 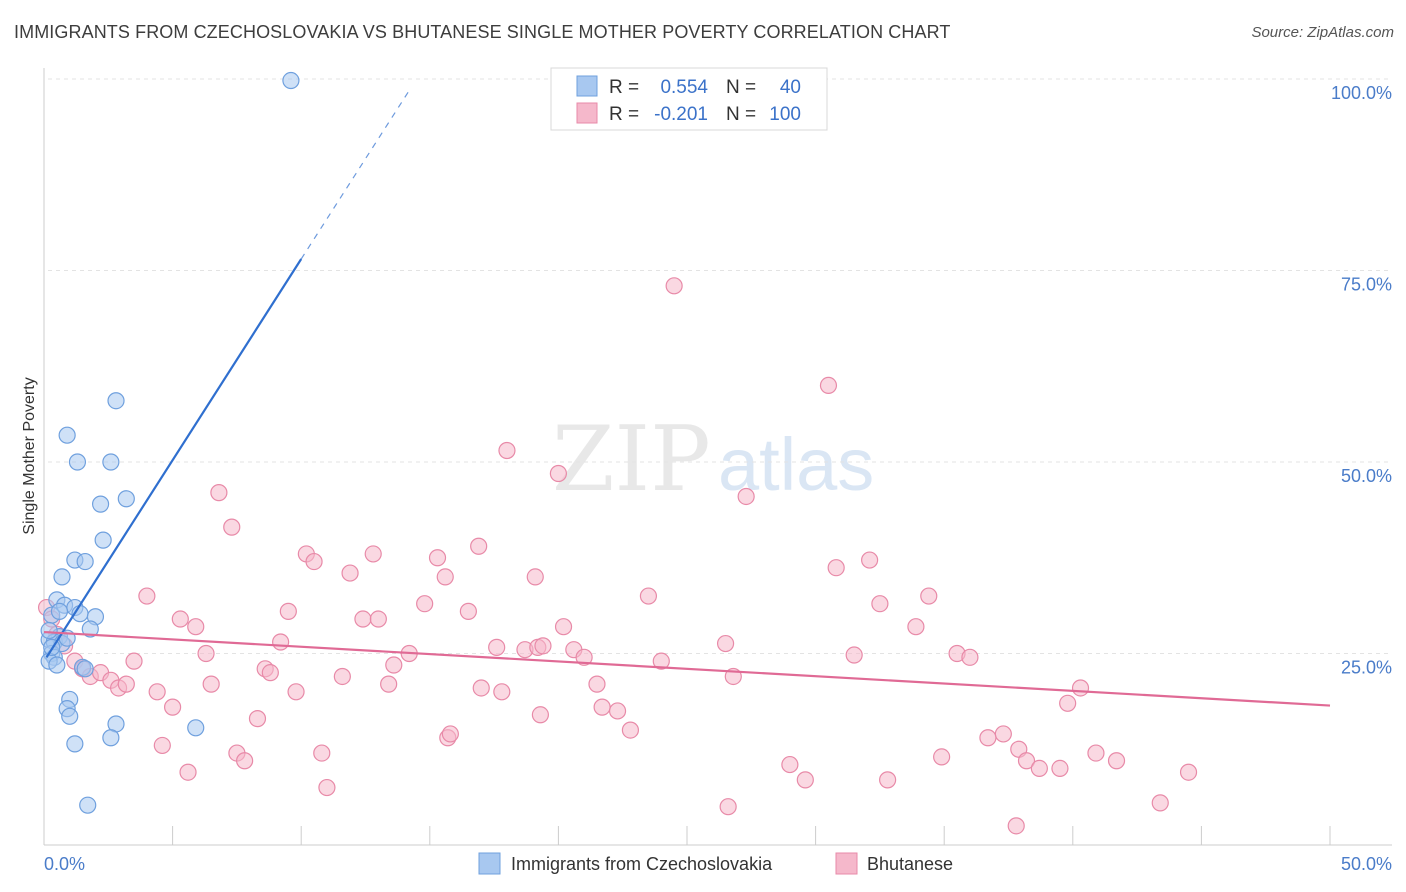 I want to click on x-tick-label-min: 0.0%, so click(x=64, y=864).